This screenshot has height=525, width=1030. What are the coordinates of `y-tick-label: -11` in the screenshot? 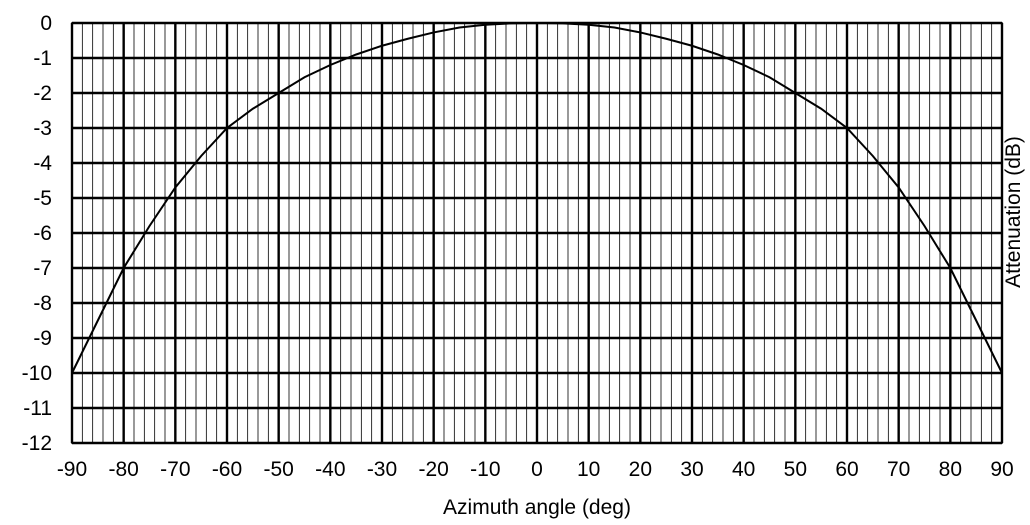 It's located at (37, 408).